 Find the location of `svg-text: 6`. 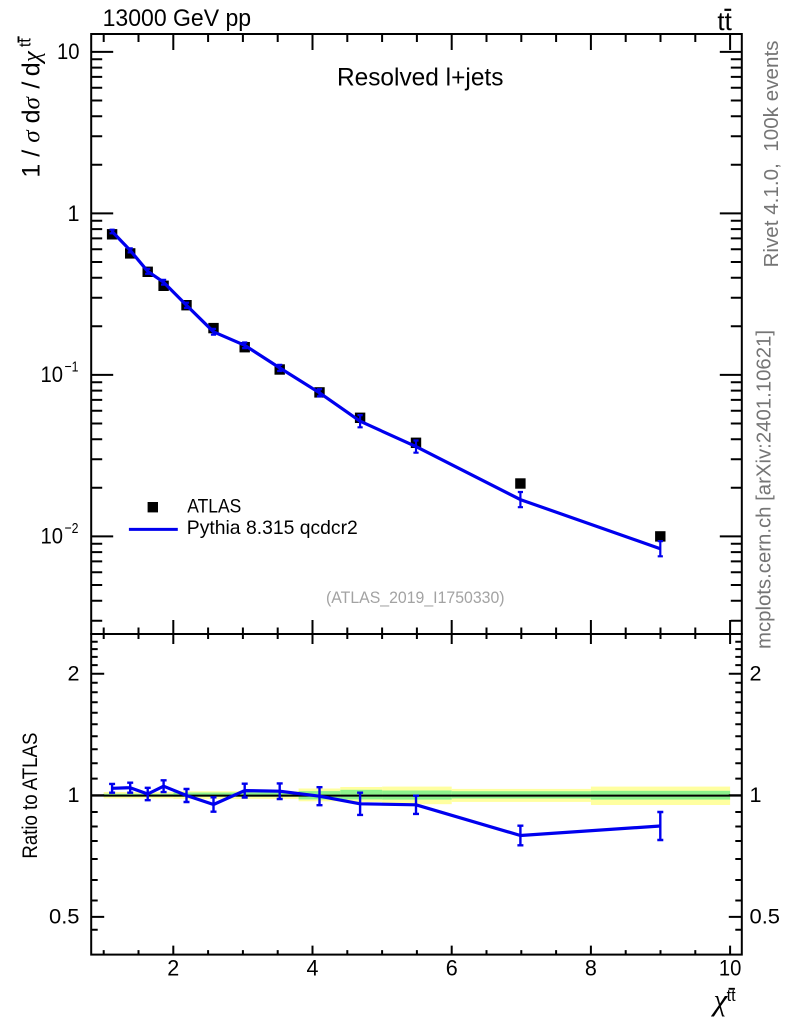

svg-text: 6 is located at coordinates (452, 968).